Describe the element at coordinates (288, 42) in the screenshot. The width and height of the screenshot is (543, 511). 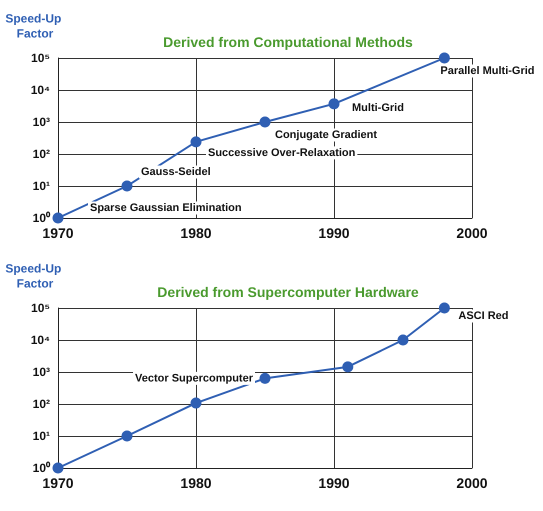
I see `chart-title: Derived from Computational Methods` at that location.